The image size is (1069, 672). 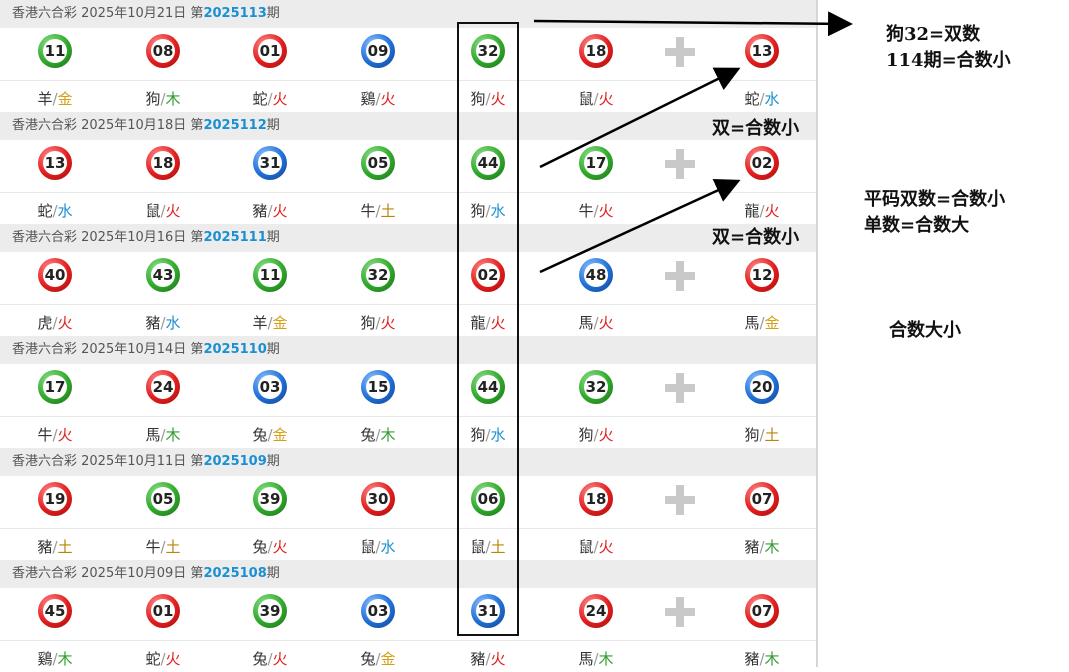 I want to click on draw-issue-number: 2025113, so click(x=235, y=13).